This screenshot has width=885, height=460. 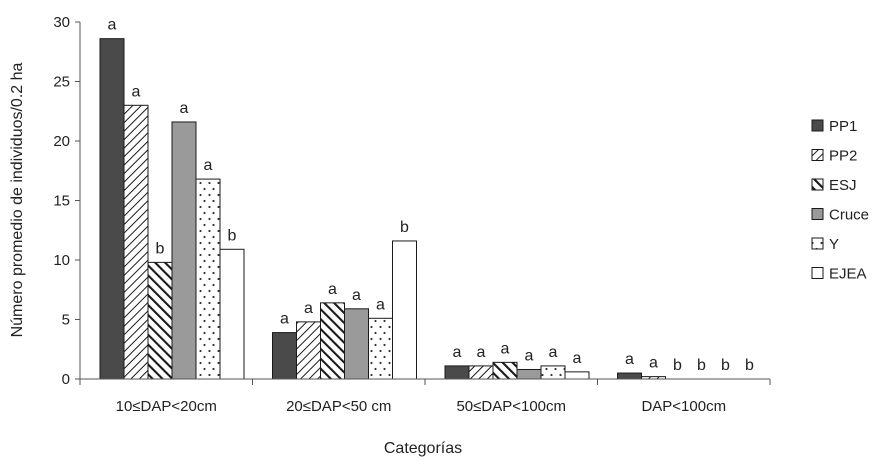 I want to click on legend-item: Y, so click(x=825, y=244).